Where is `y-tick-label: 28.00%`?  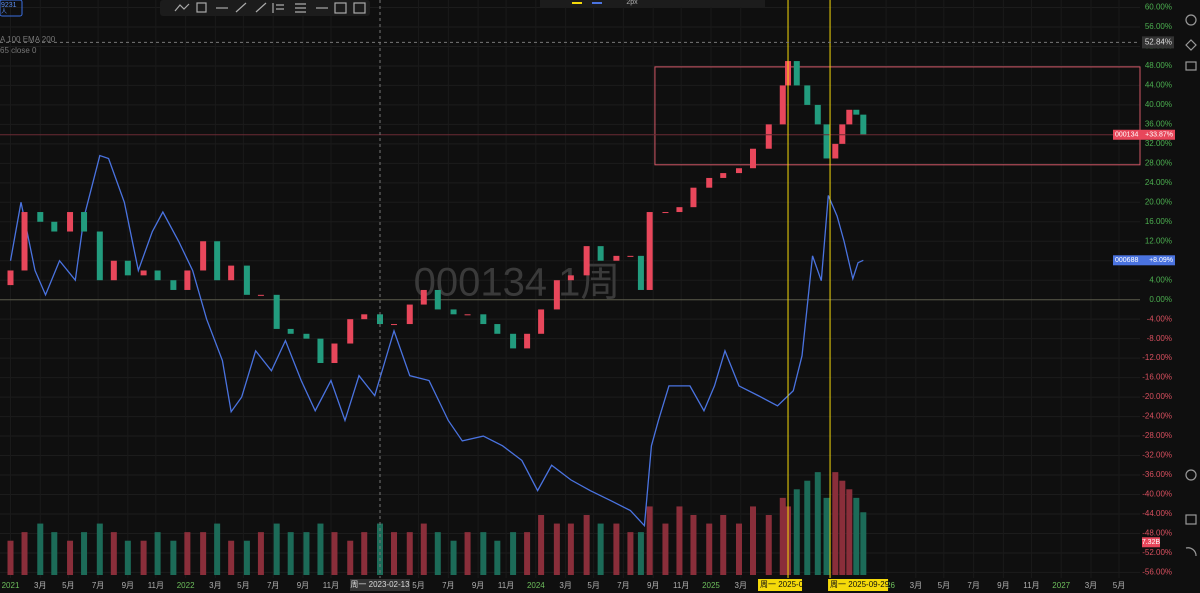 y-tick-label: 28.00% is located at coordinates (1158, 162).